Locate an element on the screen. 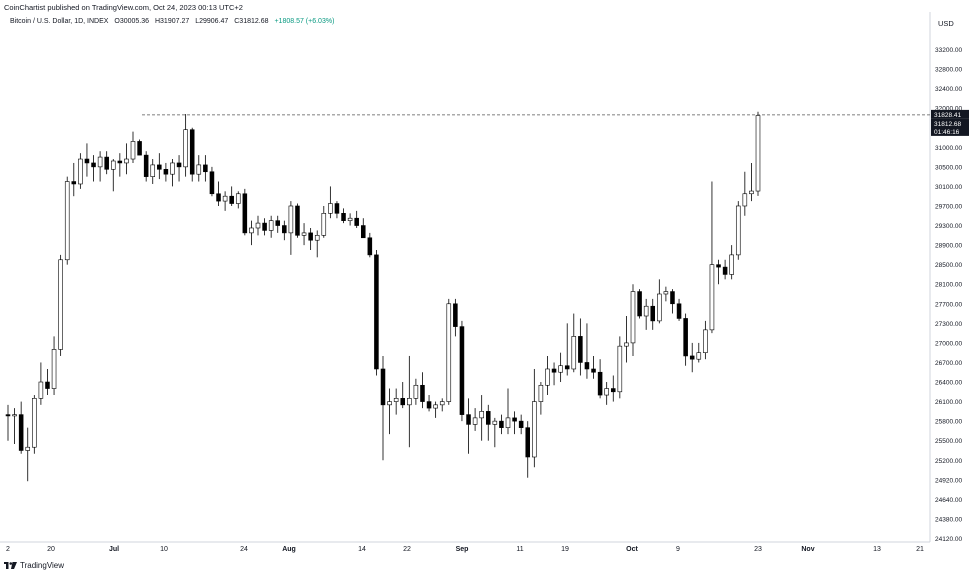 The height and width of the screenshot is (575, 980). y-tick-label: 26700.00 is located at coordinates (948, 363).